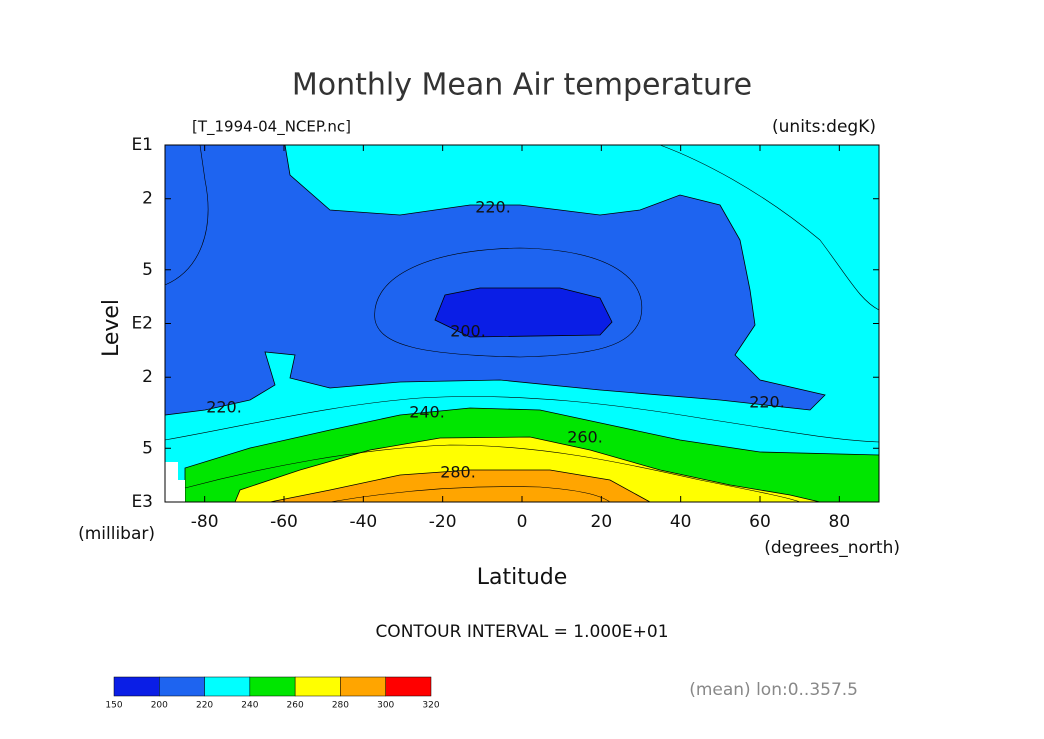 Image resolution: width=1044 pixels, height=739 pixels. Describe the element at coordinates (681, 522) in the screenshot. I see `x-tick-label: 40` at that location.